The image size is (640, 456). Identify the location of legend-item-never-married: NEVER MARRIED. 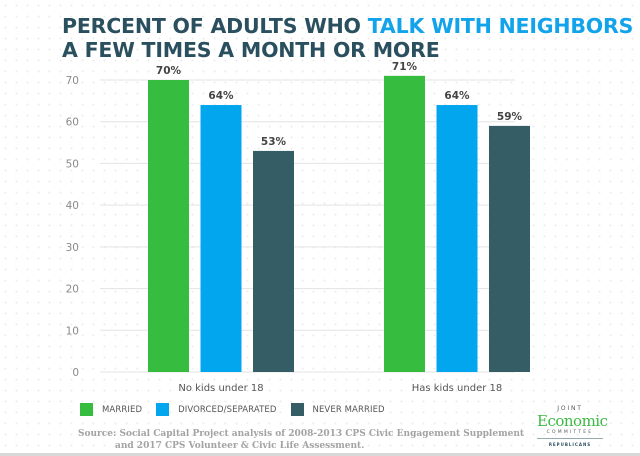
(337, 409).